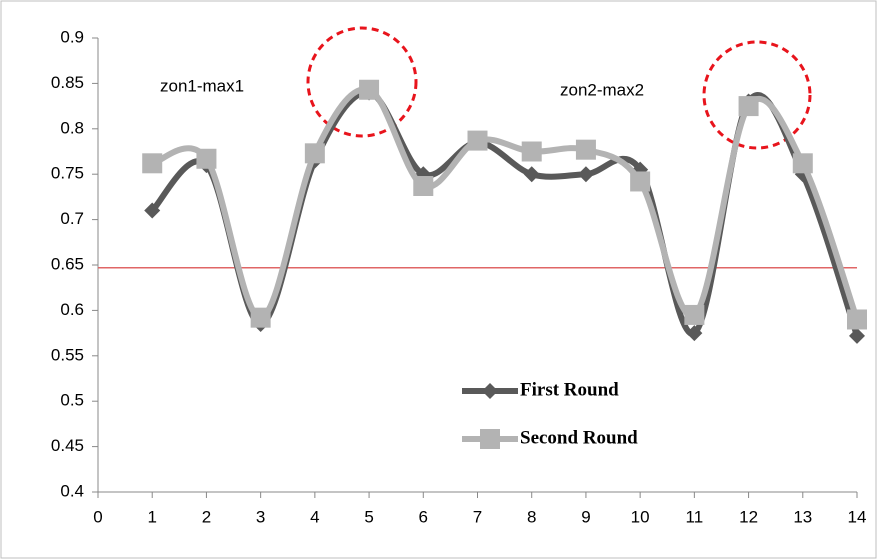  What do you see at coordinates (67, 445) in the screenshot?
I see `y-tick-label: 0.45` at bounding box center [67, 445].